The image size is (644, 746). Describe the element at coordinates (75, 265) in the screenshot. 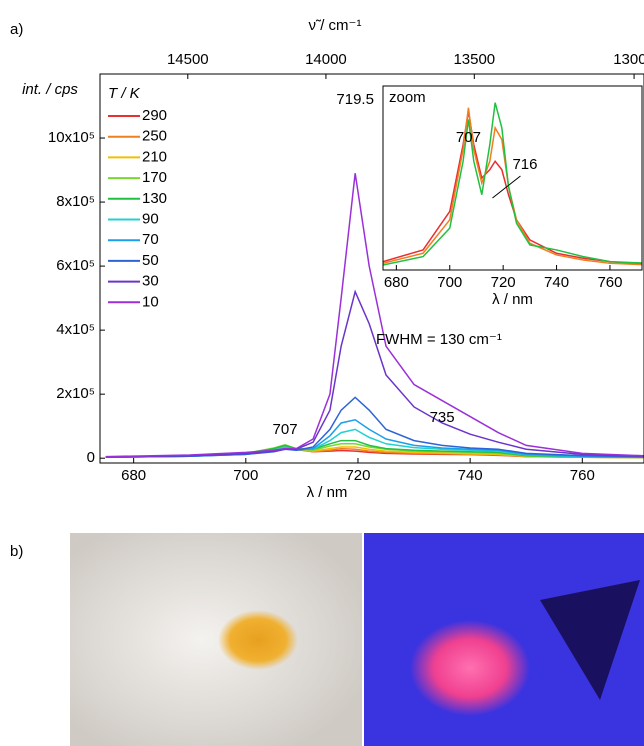

I see `y-tick-label: 6x10⁵` at that location.